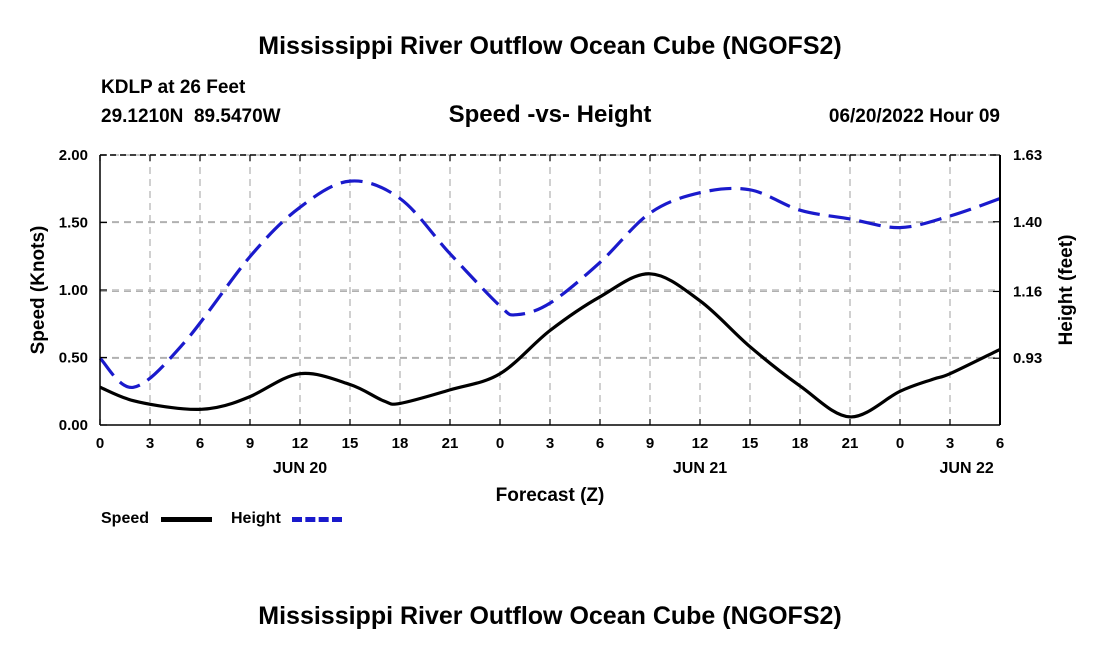  What do you see at coordinates (191, 116) in the screenshot?
I see `station-coordinates: 29.1210N 89.5470W` at bounding box center [191, 116].